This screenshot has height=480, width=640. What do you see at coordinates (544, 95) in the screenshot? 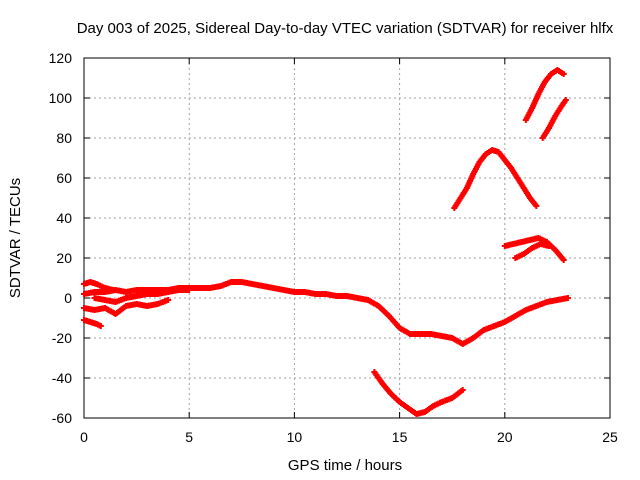
I see `series-pos-high-upper` at bounding box center [544, 95].